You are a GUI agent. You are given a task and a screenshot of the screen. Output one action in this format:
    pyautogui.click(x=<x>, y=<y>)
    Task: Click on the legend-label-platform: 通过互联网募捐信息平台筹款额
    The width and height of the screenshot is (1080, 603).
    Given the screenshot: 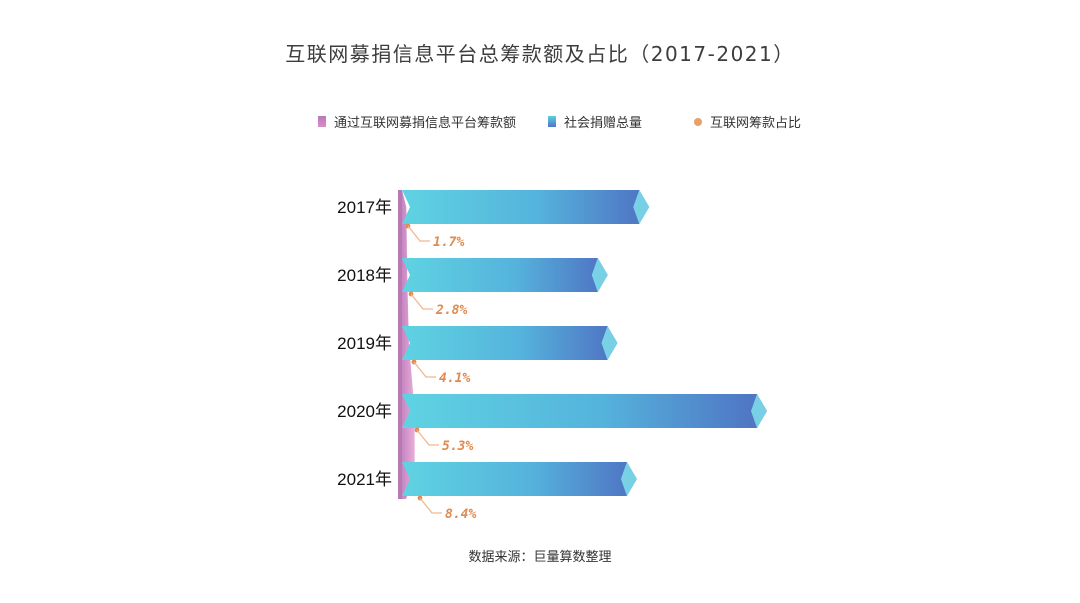 What is the action you would take?
    pyautogui.click(x=425, y=123)
    